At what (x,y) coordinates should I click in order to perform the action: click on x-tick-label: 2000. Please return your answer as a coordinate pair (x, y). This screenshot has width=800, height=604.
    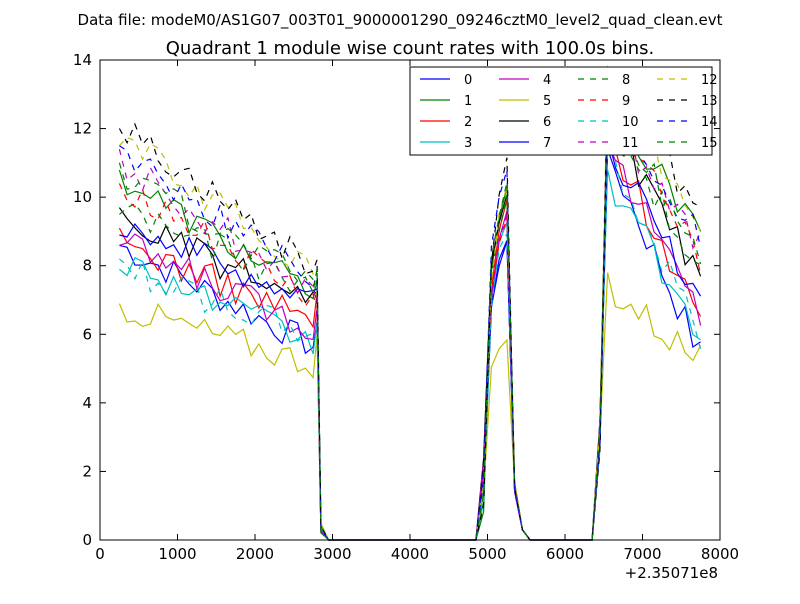
    Looking at the image, I should click on (255, 554).